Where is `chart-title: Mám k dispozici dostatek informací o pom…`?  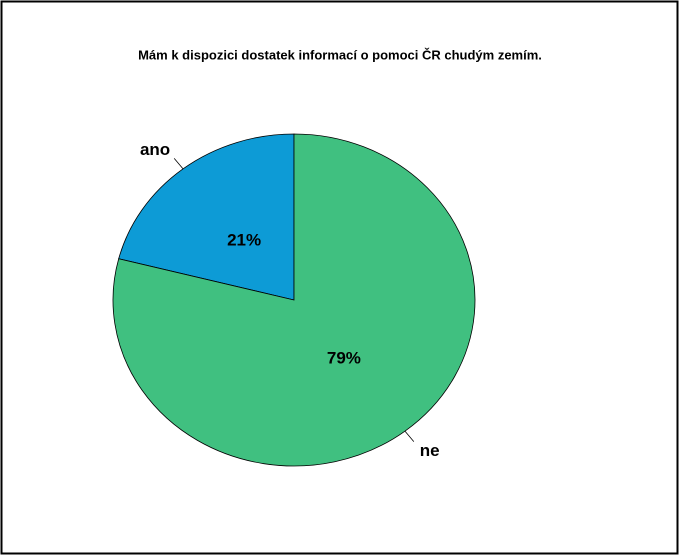 chart-title: Mám k dispozici dostatek informací o pom… is located at coordinates (340, 54).